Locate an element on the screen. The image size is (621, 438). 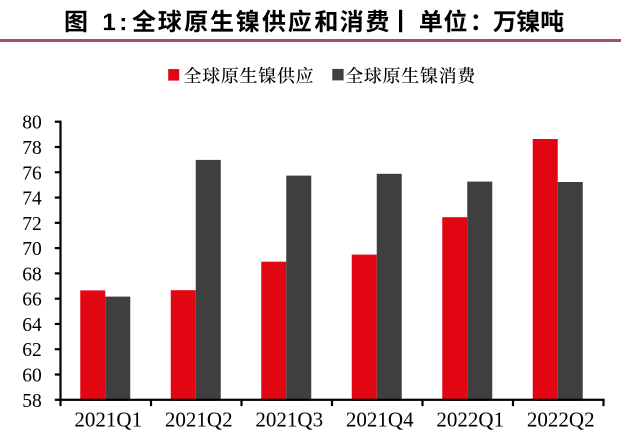
svg-text: 80 is located at coordinates (32, 123).